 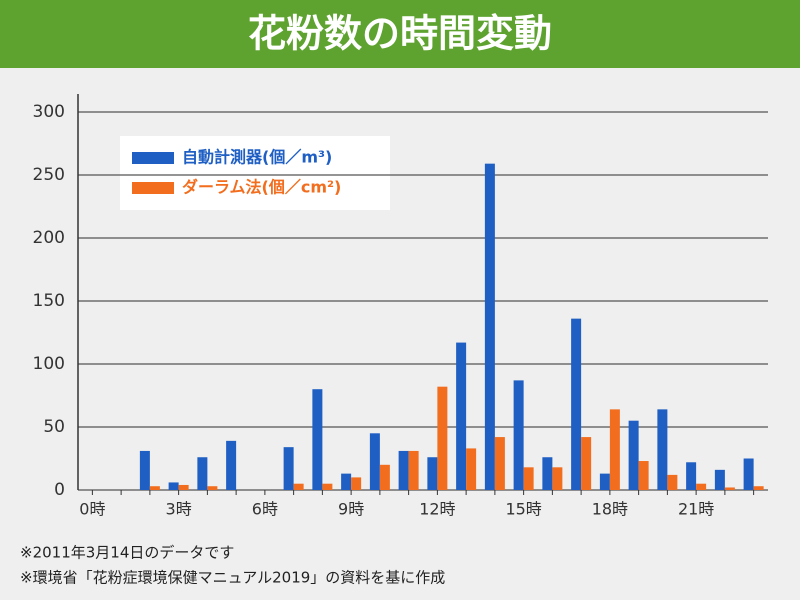 What do you see at coordinates (49, 238) in the screenshot?
I see `y-tick-label: 200` at bounding box center [49, 238].